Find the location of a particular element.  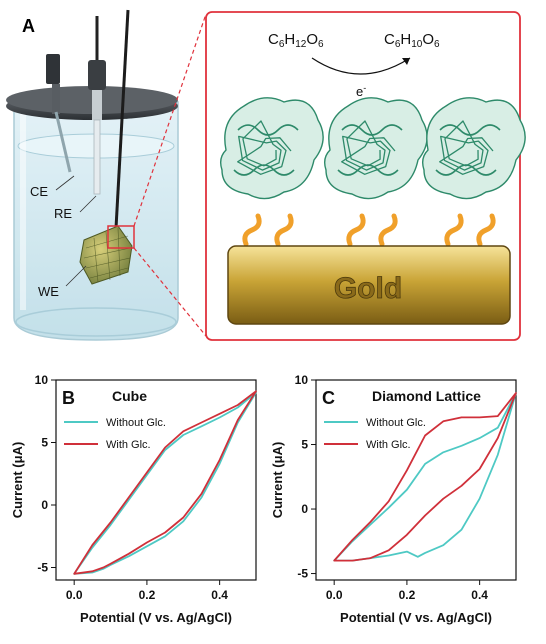

linker-group is located at coordinates (369, 230).